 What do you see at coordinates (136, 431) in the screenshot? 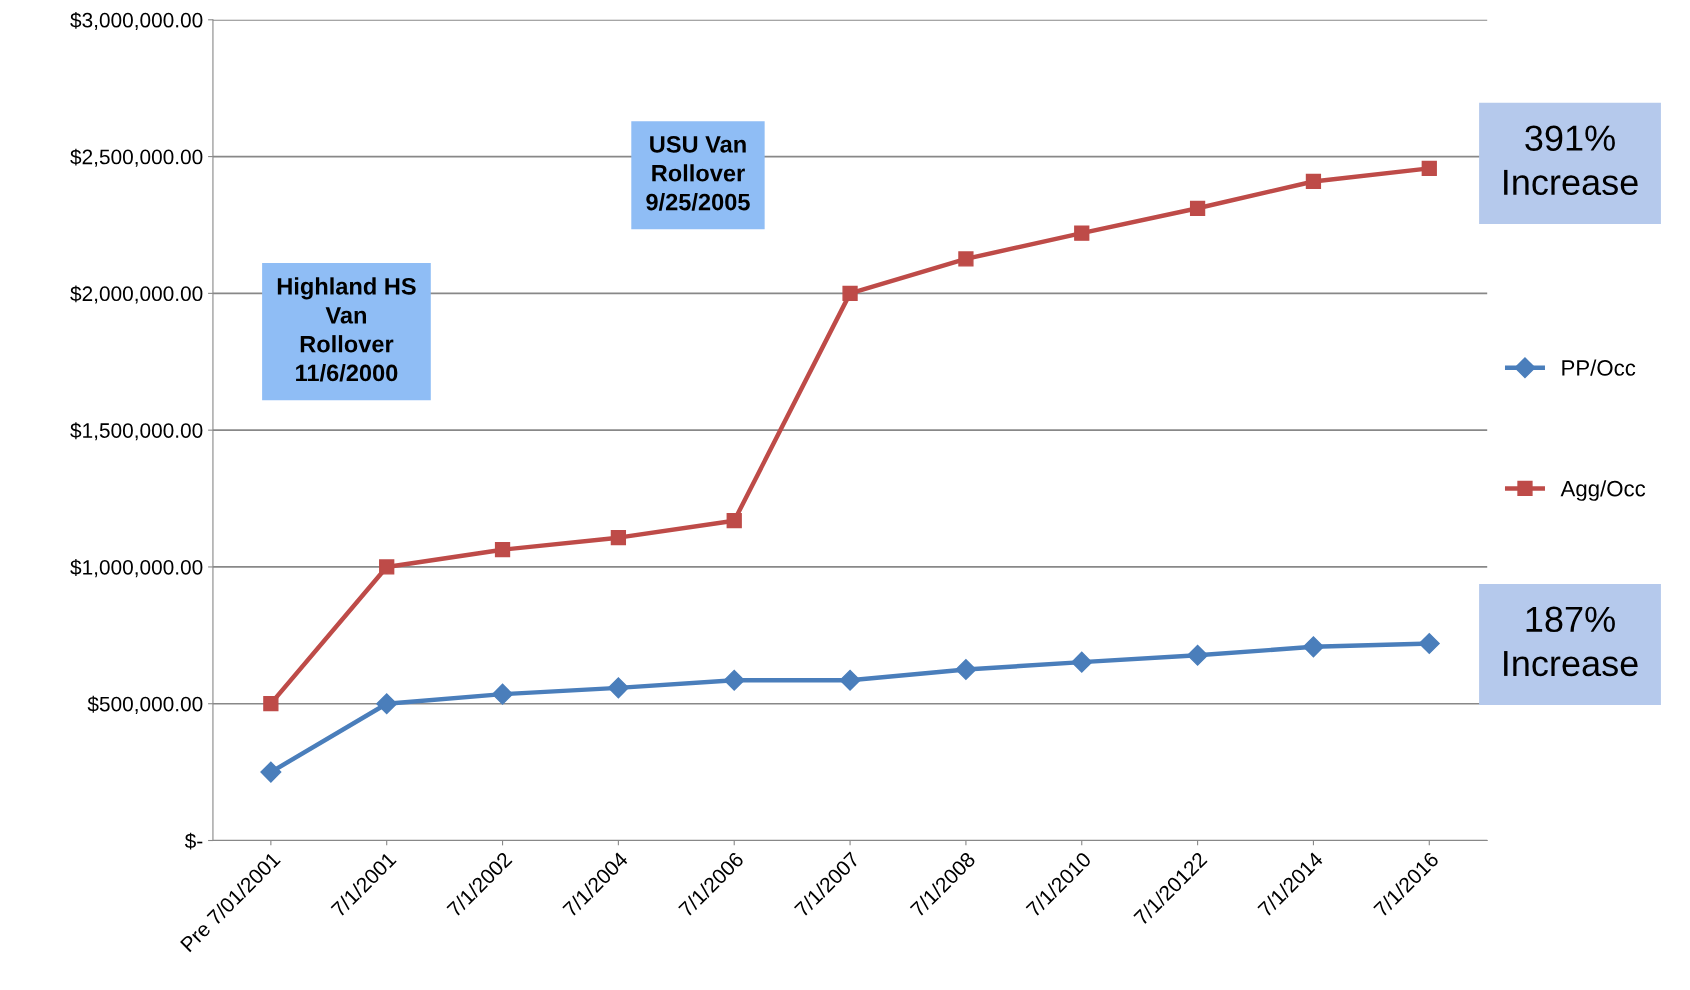
I see `y-tick-label: $1,500,000.00` at bounding box center [136, 431].